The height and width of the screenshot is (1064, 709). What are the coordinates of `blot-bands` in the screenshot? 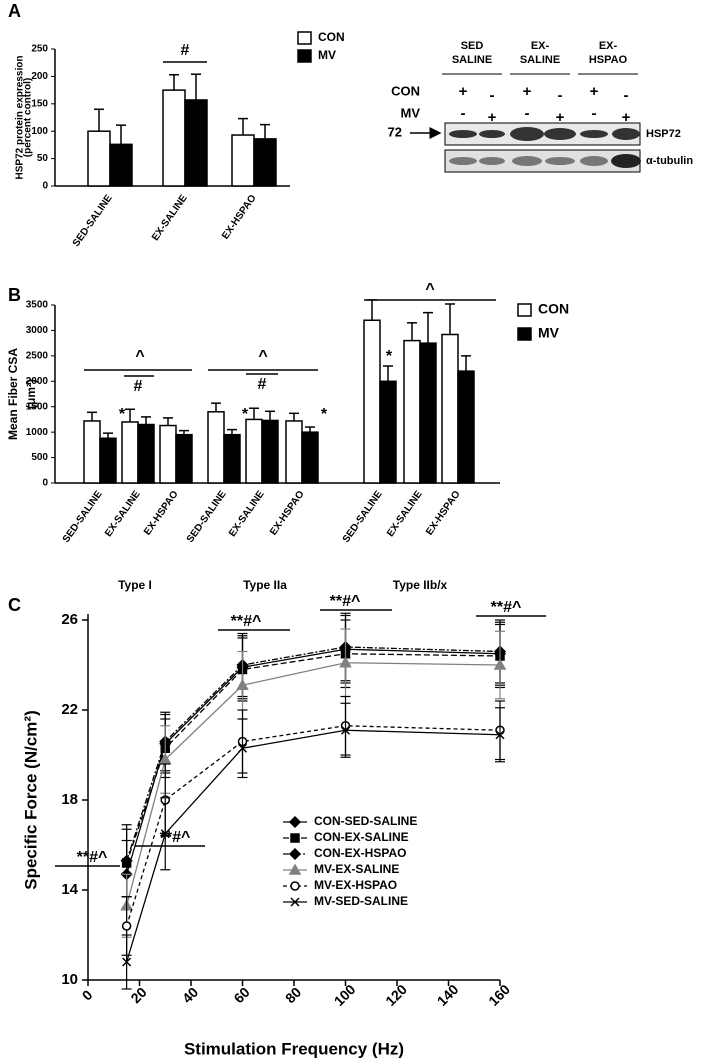 It's located at (544, 134).